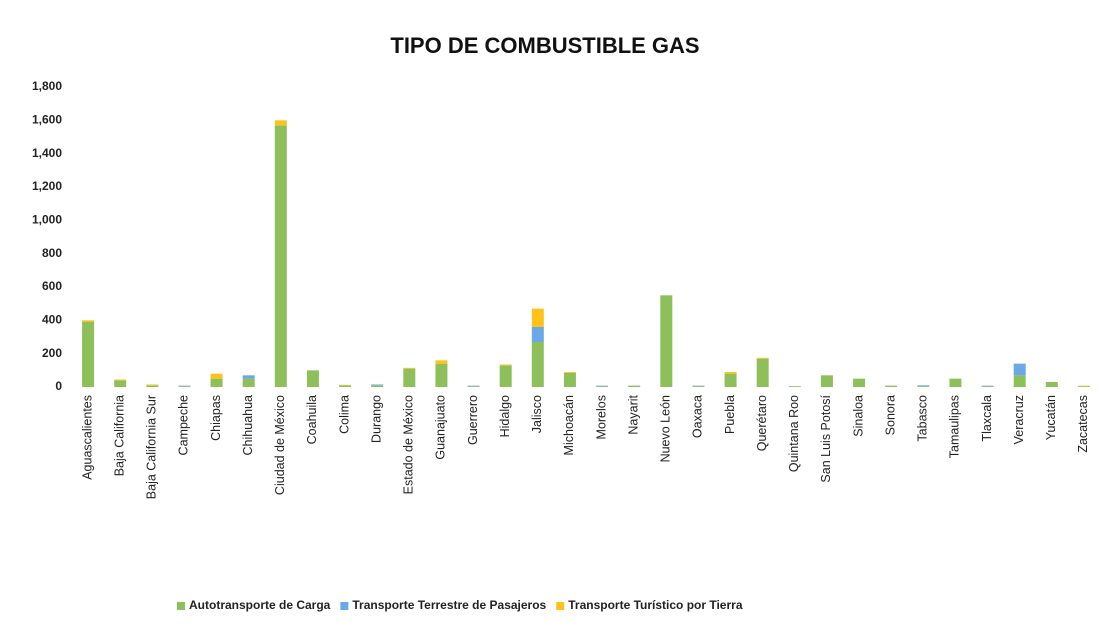  Describe the element at coordinates (698, 416) in the screenshot. I see `x-tick-label: Oaxaca` at that location.